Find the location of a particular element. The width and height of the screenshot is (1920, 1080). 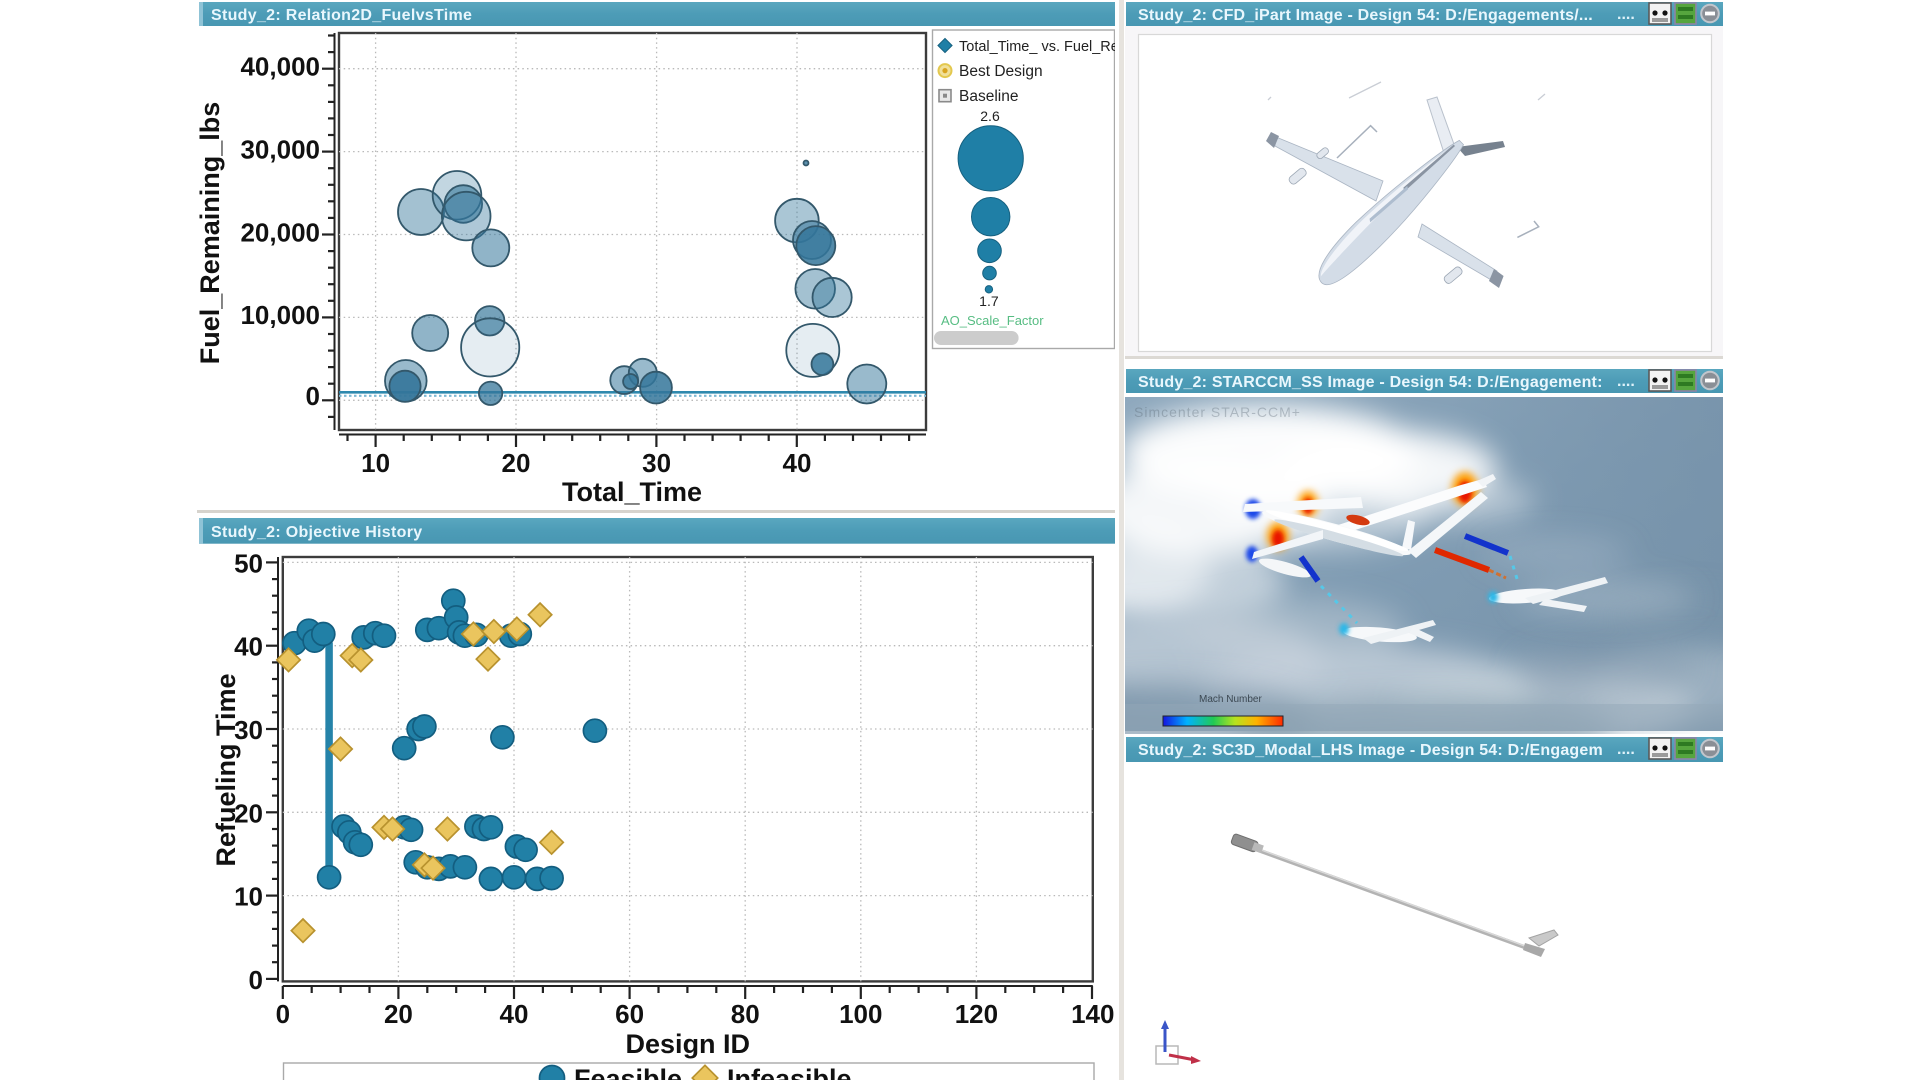

svg-text: Feasible is located at coordinates (628, 1072).